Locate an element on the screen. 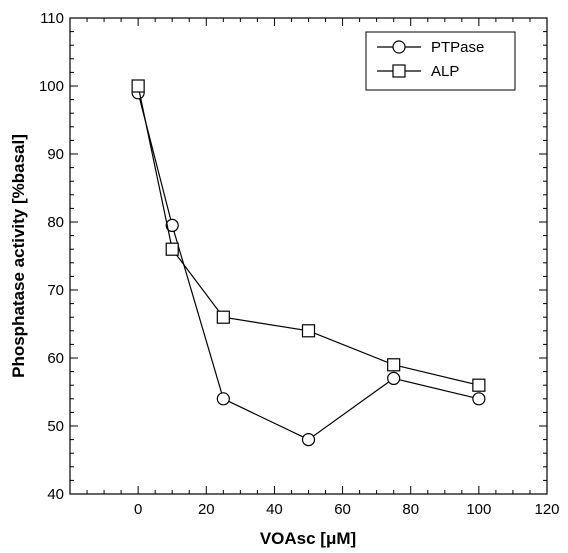  legend-label-ptpase: PTPase is located at coordinates (457, 47).